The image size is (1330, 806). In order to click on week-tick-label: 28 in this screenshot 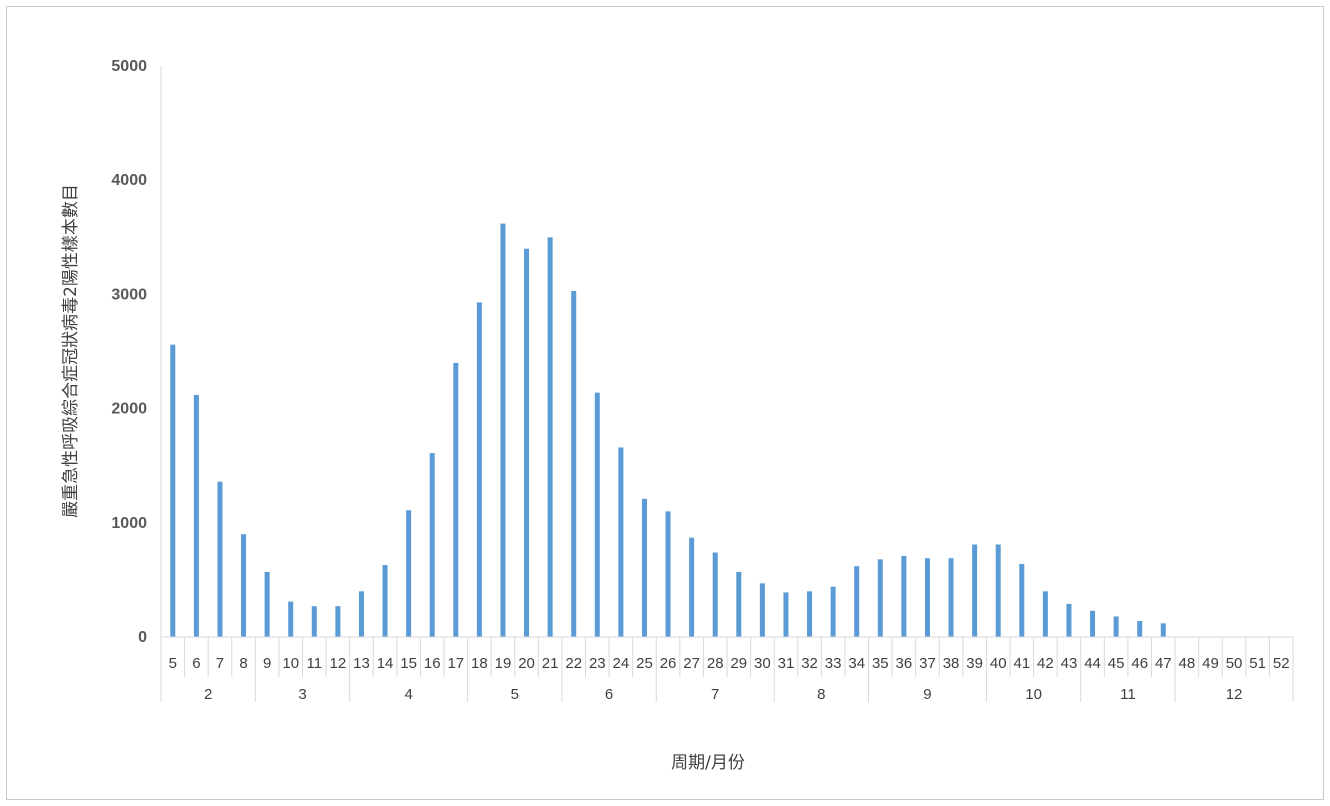, I will do `click(715, 663)`.